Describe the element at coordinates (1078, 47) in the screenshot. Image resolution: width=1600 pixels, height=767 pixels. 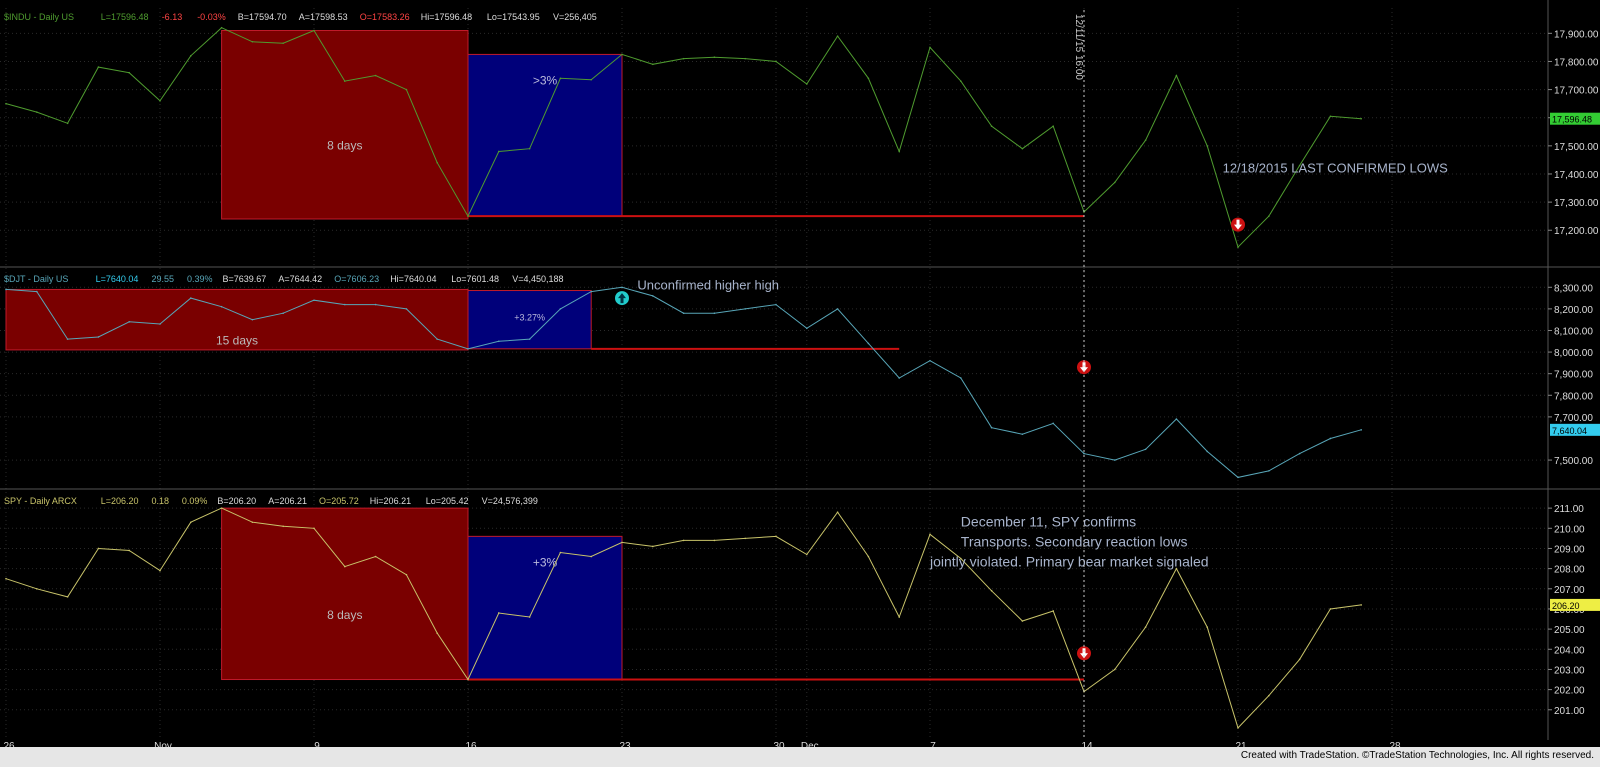
I see `timestamp-label: 12/11/15 16:00` at that location.